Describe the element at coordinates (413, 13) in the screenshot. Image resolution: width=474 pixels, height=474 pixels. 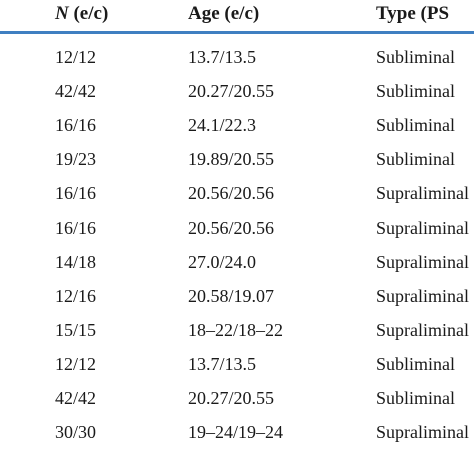
I see `header-type: Type (PS` at that location.